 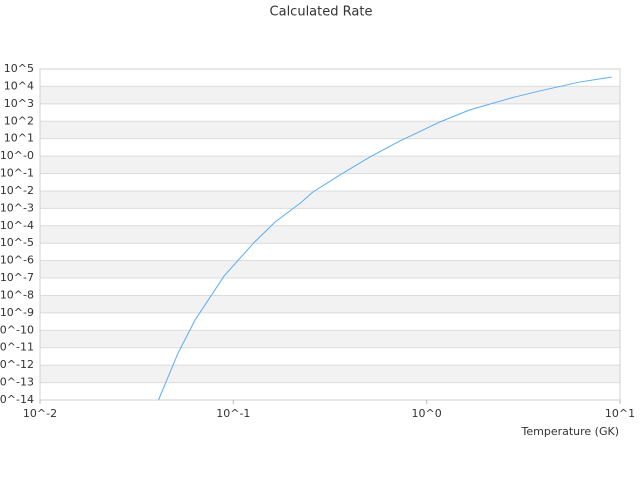 What do you see at coordinates (233, 413) in the screenshot?
I see `x-tick-label: 10^-1` at bounding box center [233, 413].